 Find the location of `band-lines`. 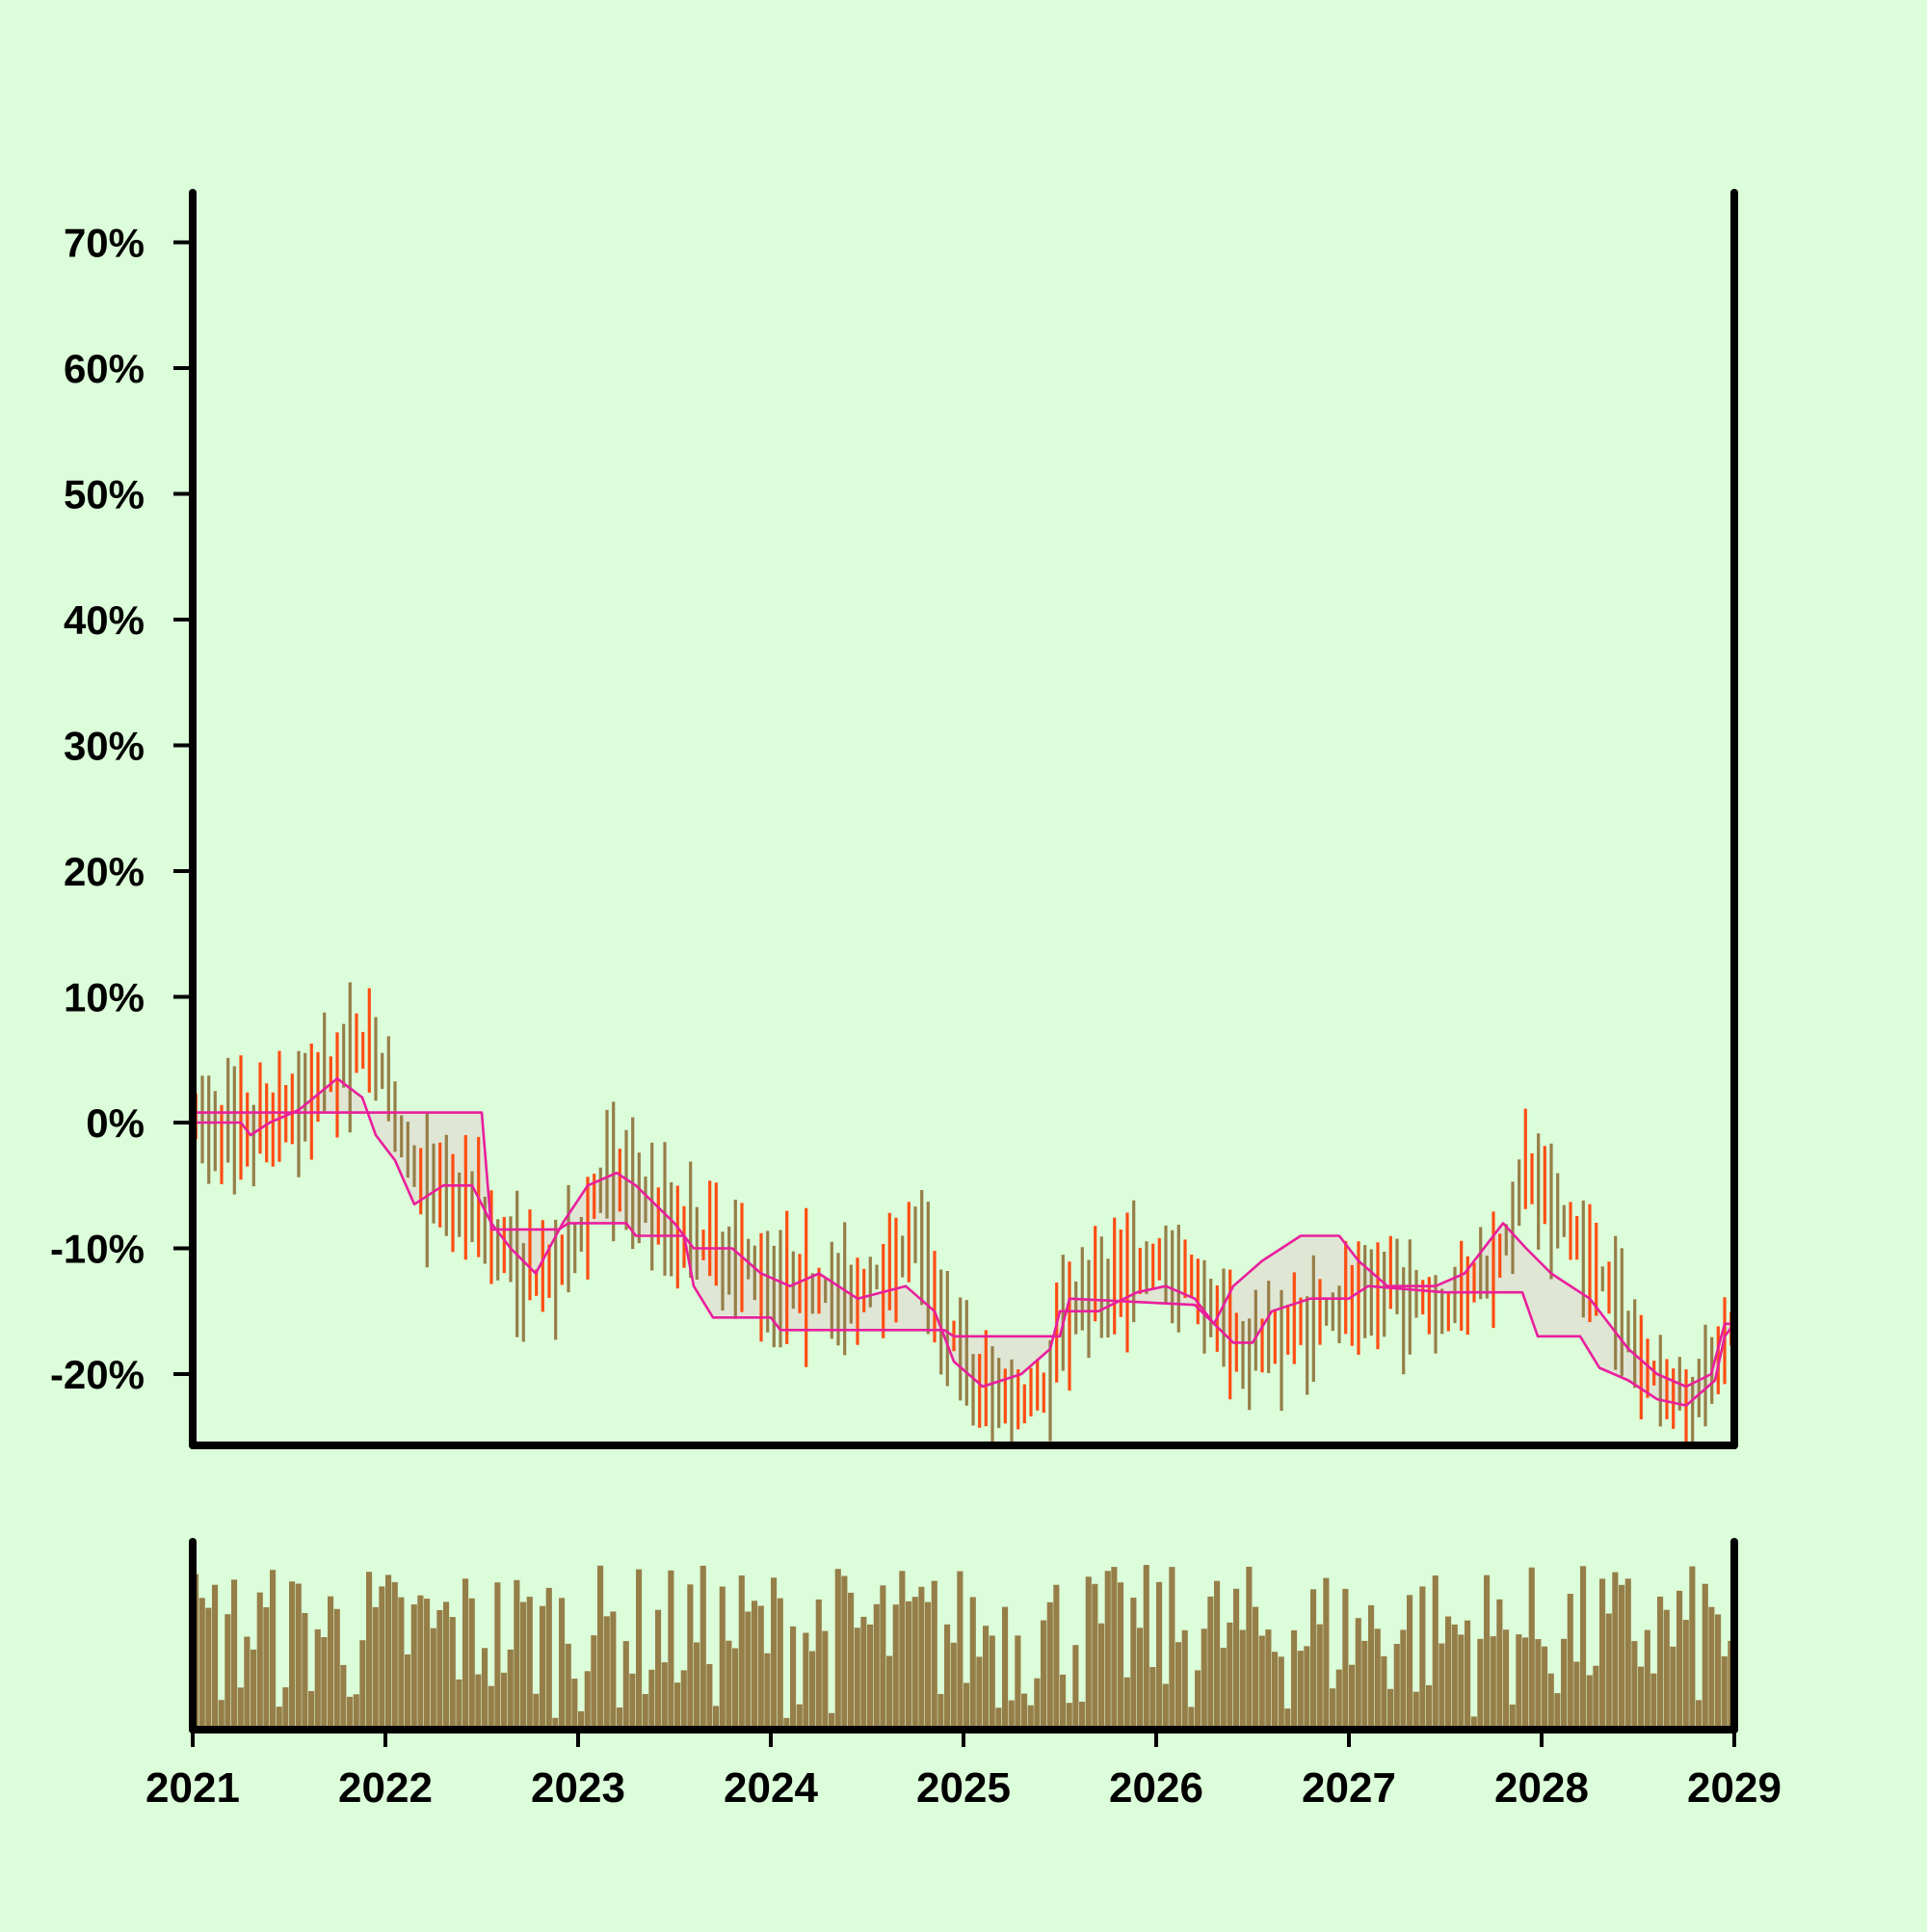

band-lines is located at coordinates (964, 1242).